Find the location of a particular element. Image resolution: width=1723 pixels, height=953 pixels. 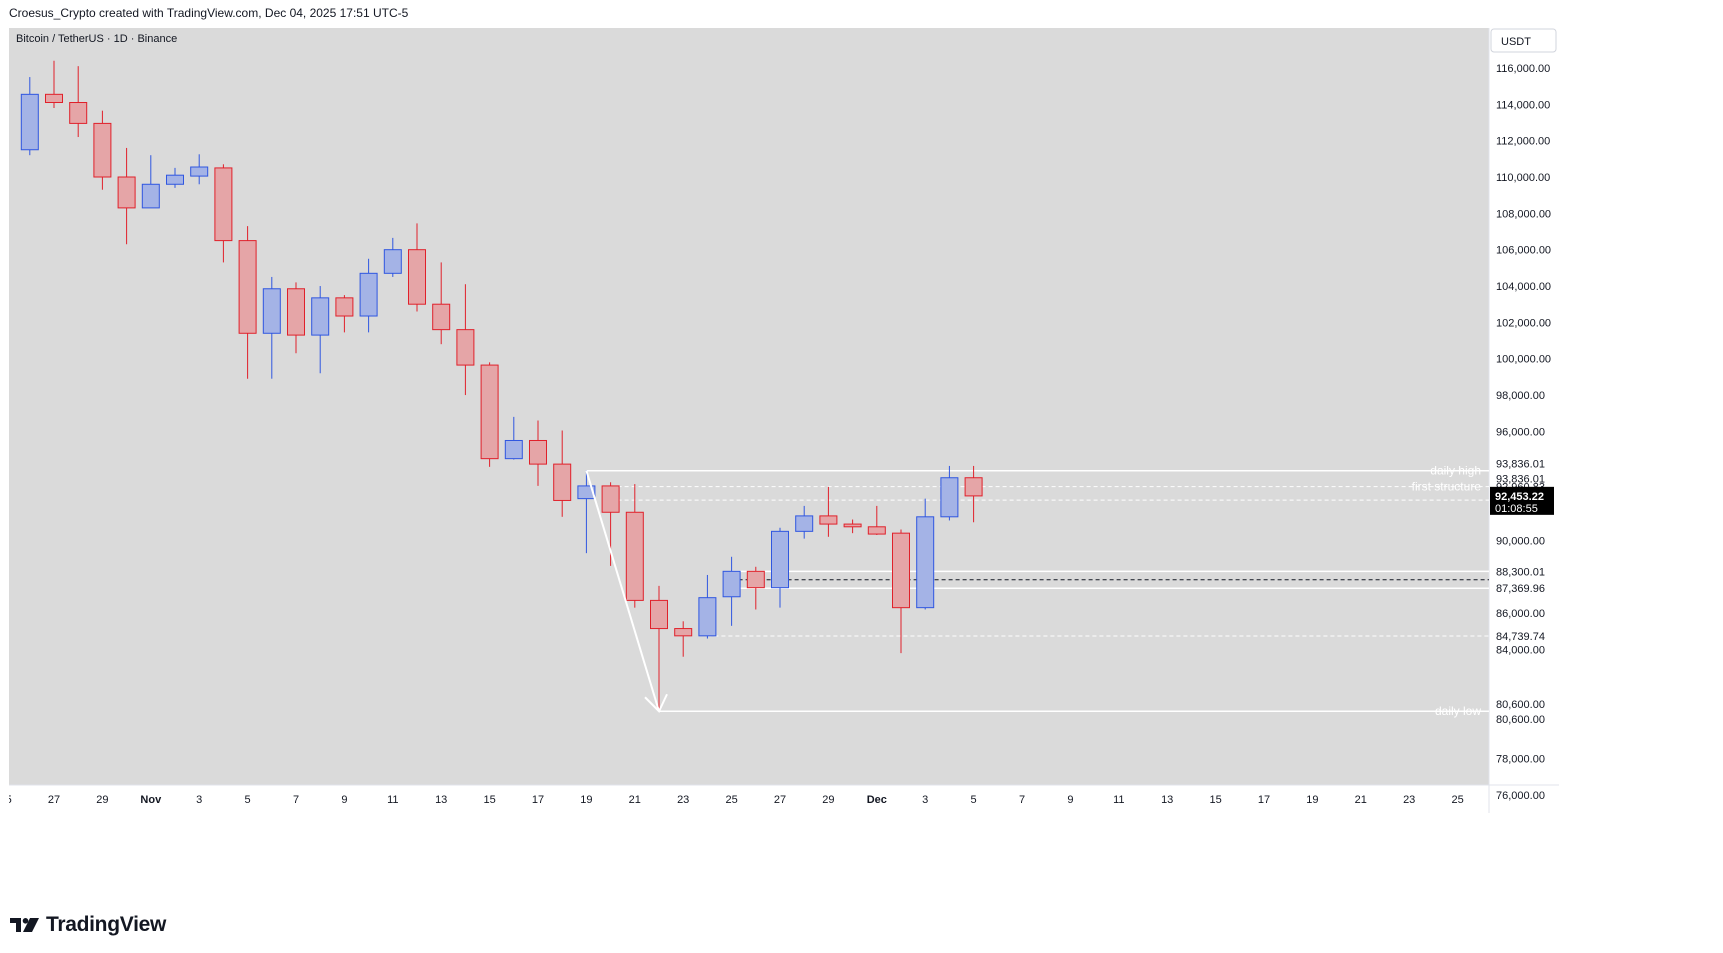

price-tick-label: 98,000.00 is located at coordinates (1520, 396).